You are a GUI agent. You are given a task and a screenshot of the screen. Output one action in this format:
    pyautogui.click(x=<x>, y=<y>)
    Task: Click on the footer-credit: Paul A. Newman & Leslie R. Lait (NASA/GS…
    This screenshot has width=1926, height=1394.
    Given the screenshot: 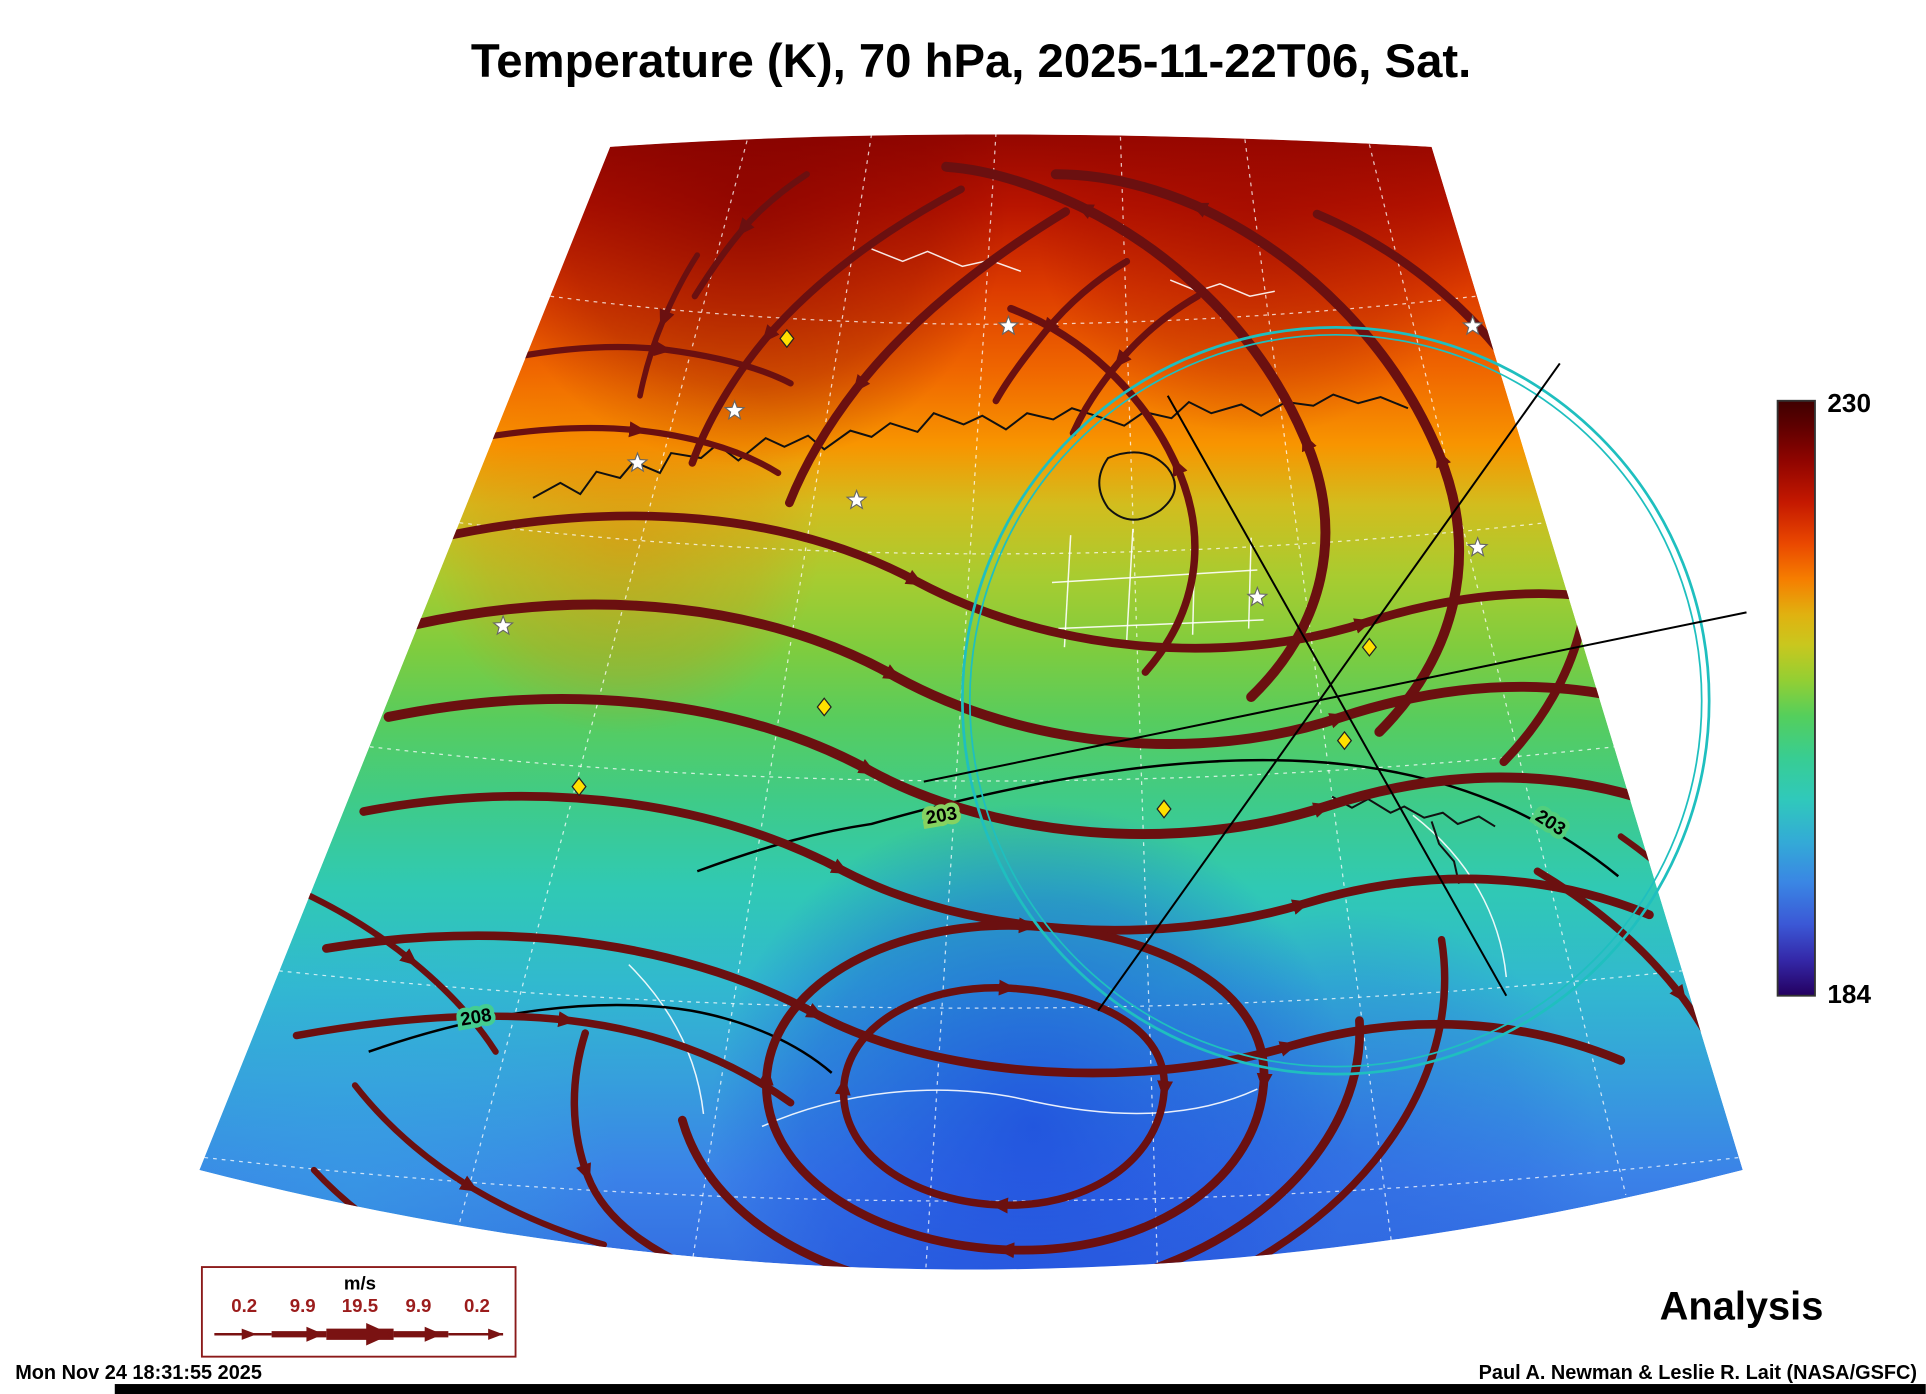 What is the action you would take?
    pyautogui.click(x=1698, y=1373)
    